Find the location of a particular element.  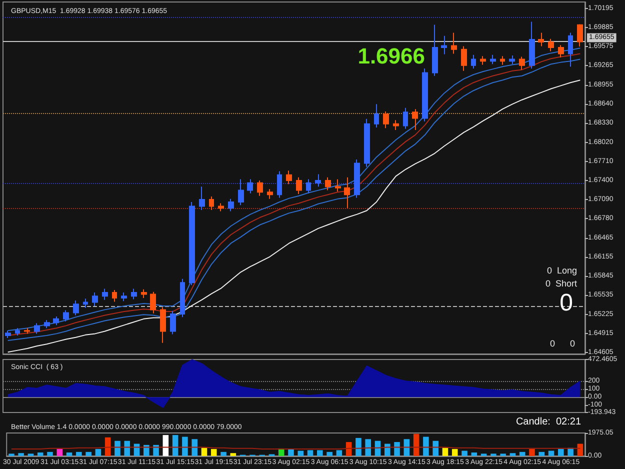

text: Candle: 02:21 is located at coordinates (549, 422).